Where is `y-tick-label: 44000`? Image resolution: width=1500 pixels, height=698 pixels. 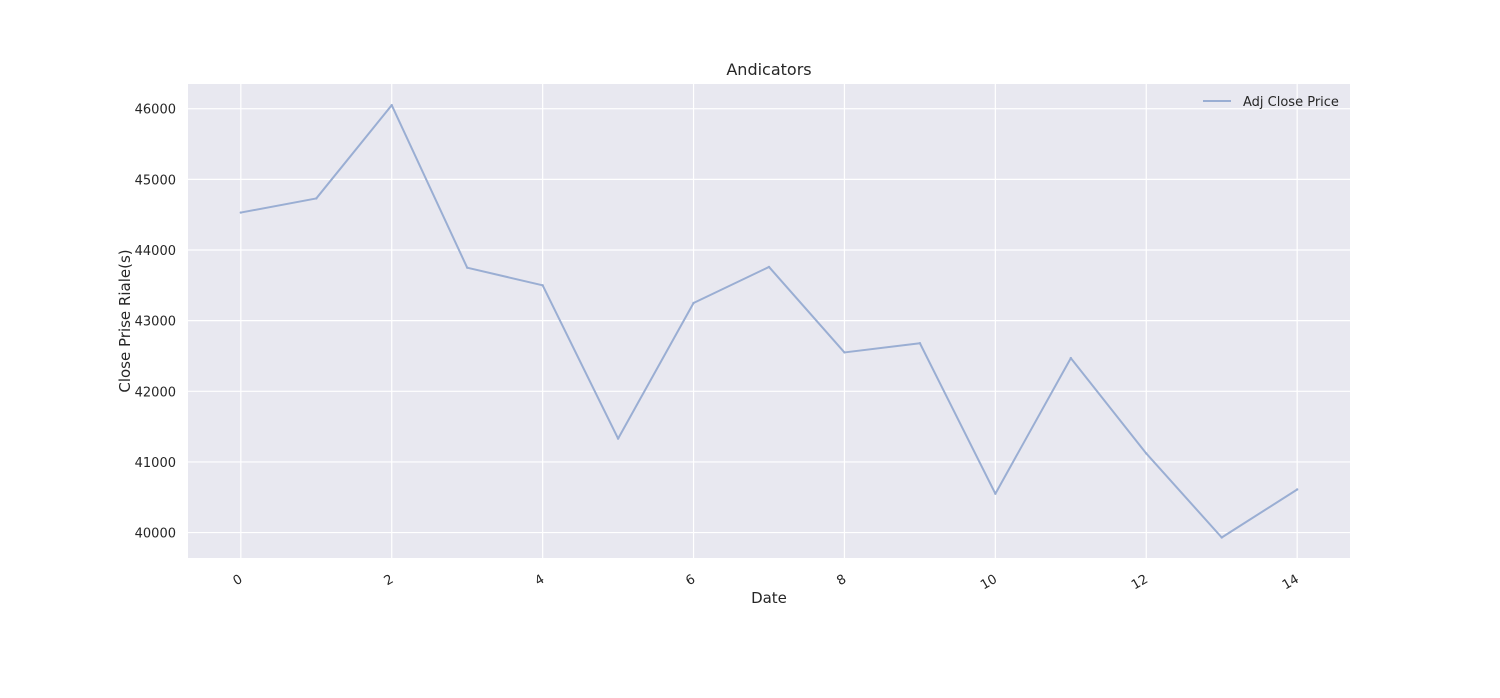
y-tick-label: 44000 is located at coordinates (155, 251).